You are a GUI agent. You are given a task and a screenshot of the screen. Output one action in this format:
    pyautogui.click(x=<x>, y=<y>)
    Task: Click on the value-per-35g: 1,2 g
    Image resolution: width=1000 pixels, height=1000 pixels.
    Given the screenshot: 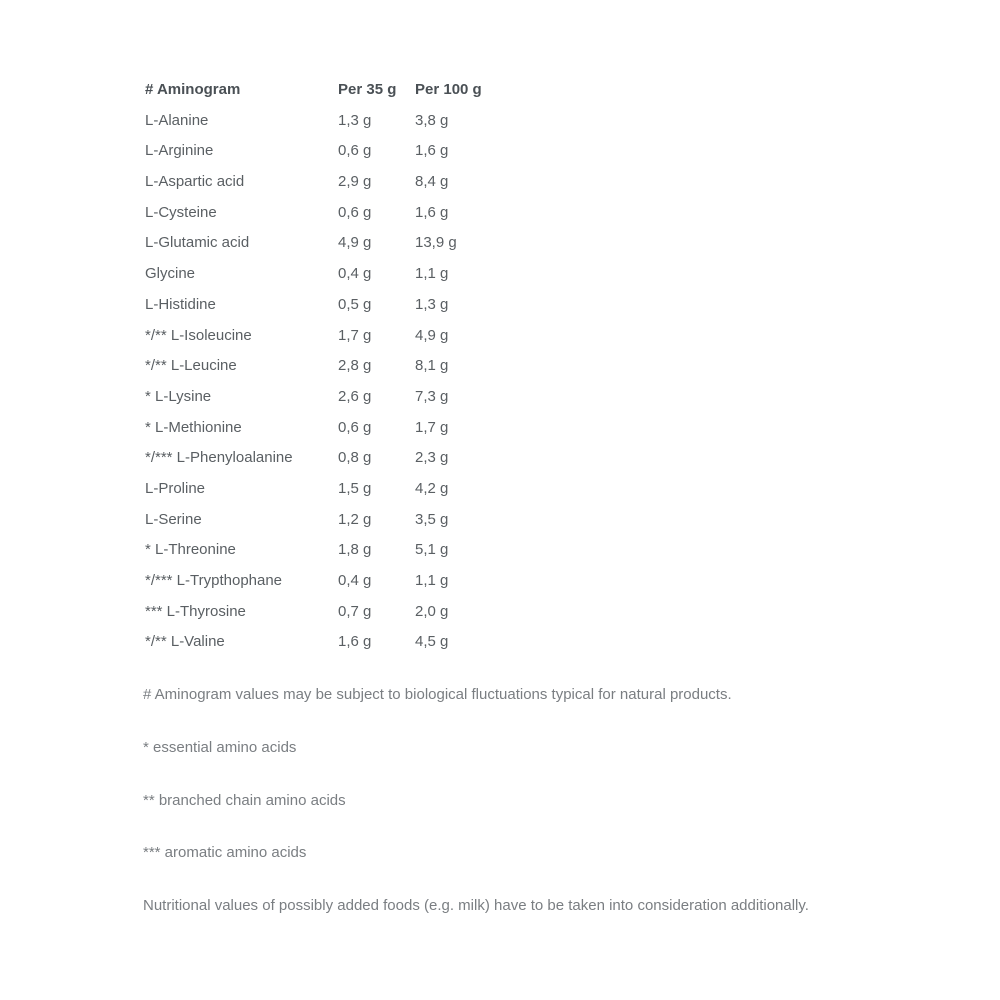 What is the action you would take?
    pyautogui.click(x=355, y=519)
    